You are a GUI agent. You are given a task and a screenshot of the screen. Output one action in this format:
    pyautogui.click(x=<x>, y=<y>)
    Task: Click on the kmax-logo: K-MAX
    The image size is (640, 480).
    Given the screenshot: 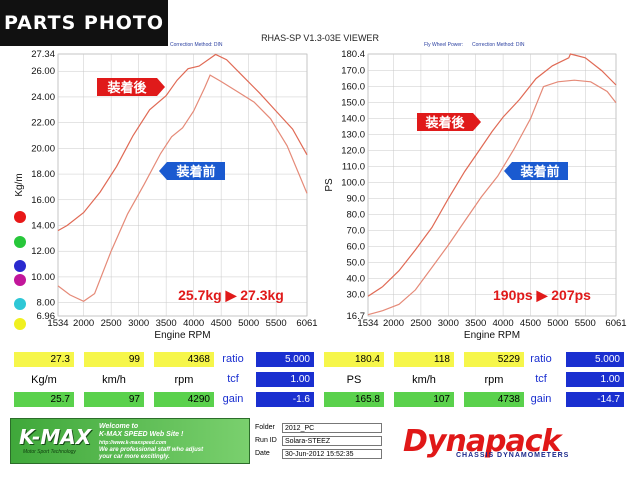 What is the action you would take?
    pyautogui.click(x=55, y=437)
    